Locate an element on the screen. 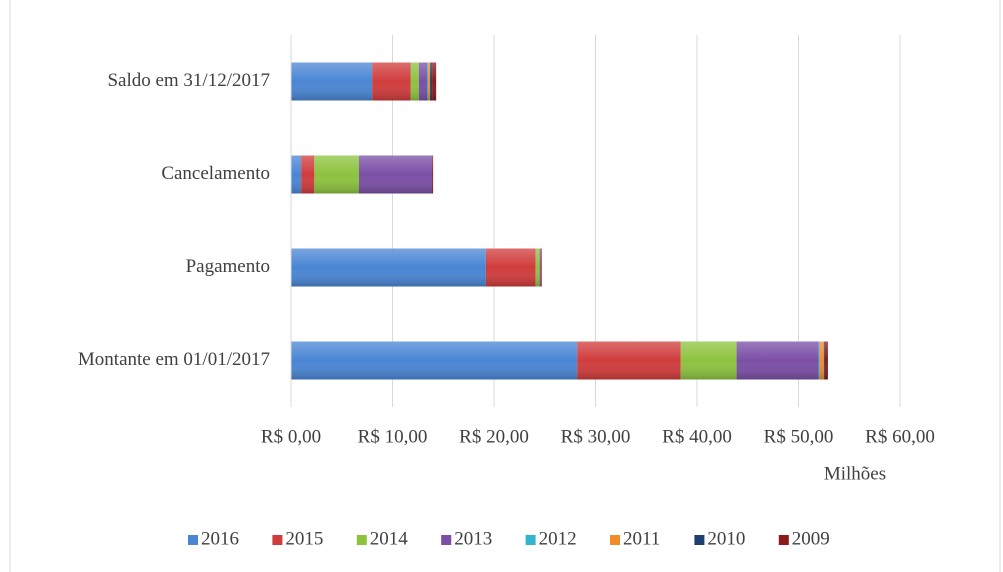 This screenshot has height=572, width=1003. legend-label: 2015 is located at coordinates (304, 538).